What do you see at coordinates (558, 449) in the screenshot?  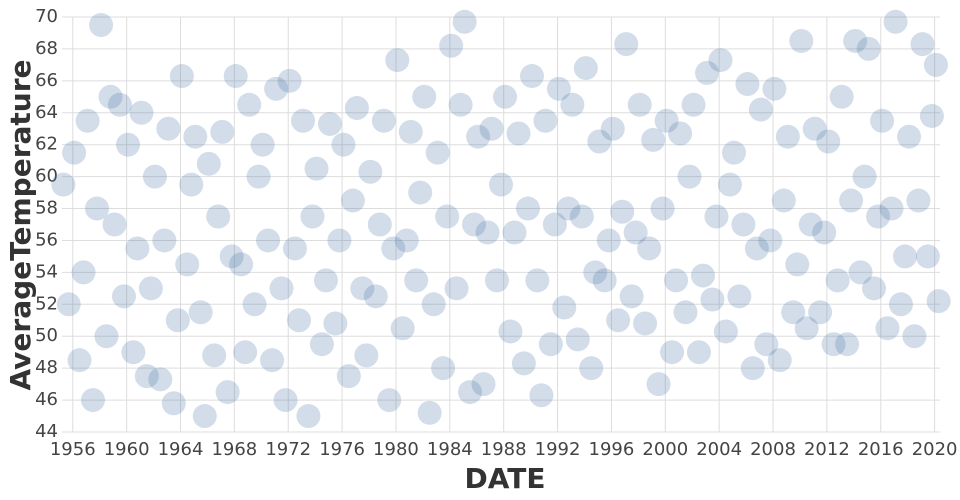 I see `x-tick-label: 1992` at bounding box center [558, 449].